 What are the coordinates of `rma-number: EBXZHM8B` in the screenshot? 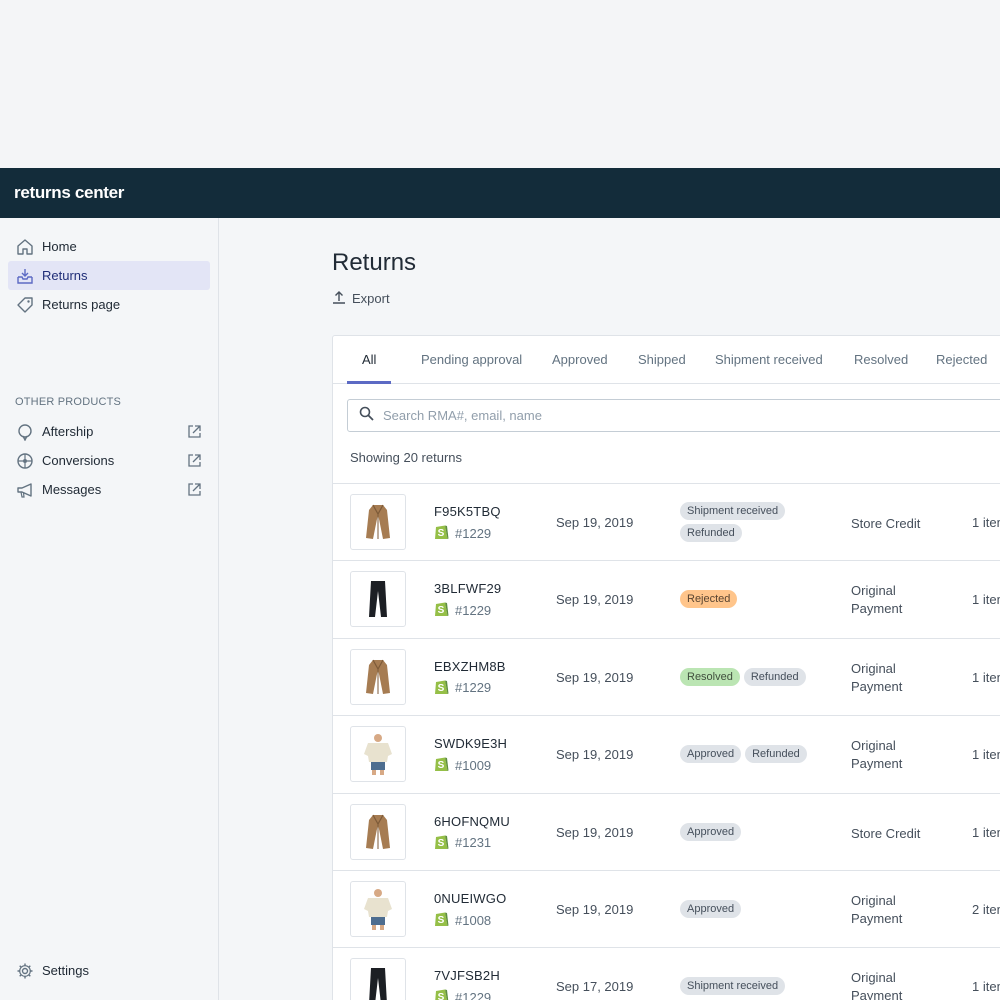 It's located at (470, 666).